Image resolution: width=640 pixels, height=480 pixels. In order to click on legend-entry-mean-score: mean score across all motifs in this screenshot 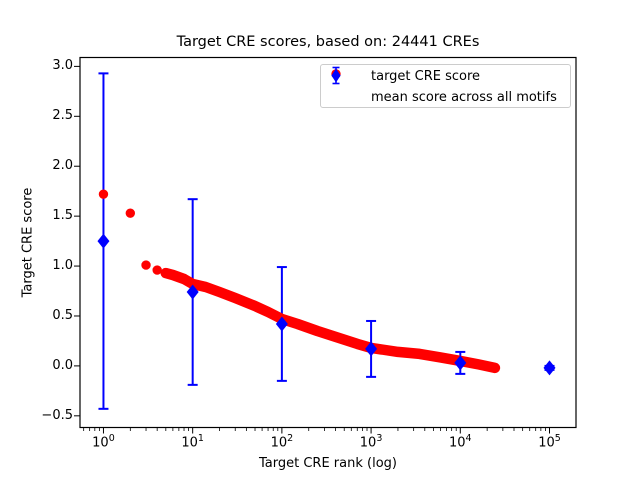, I will do `click(445, 87)`.